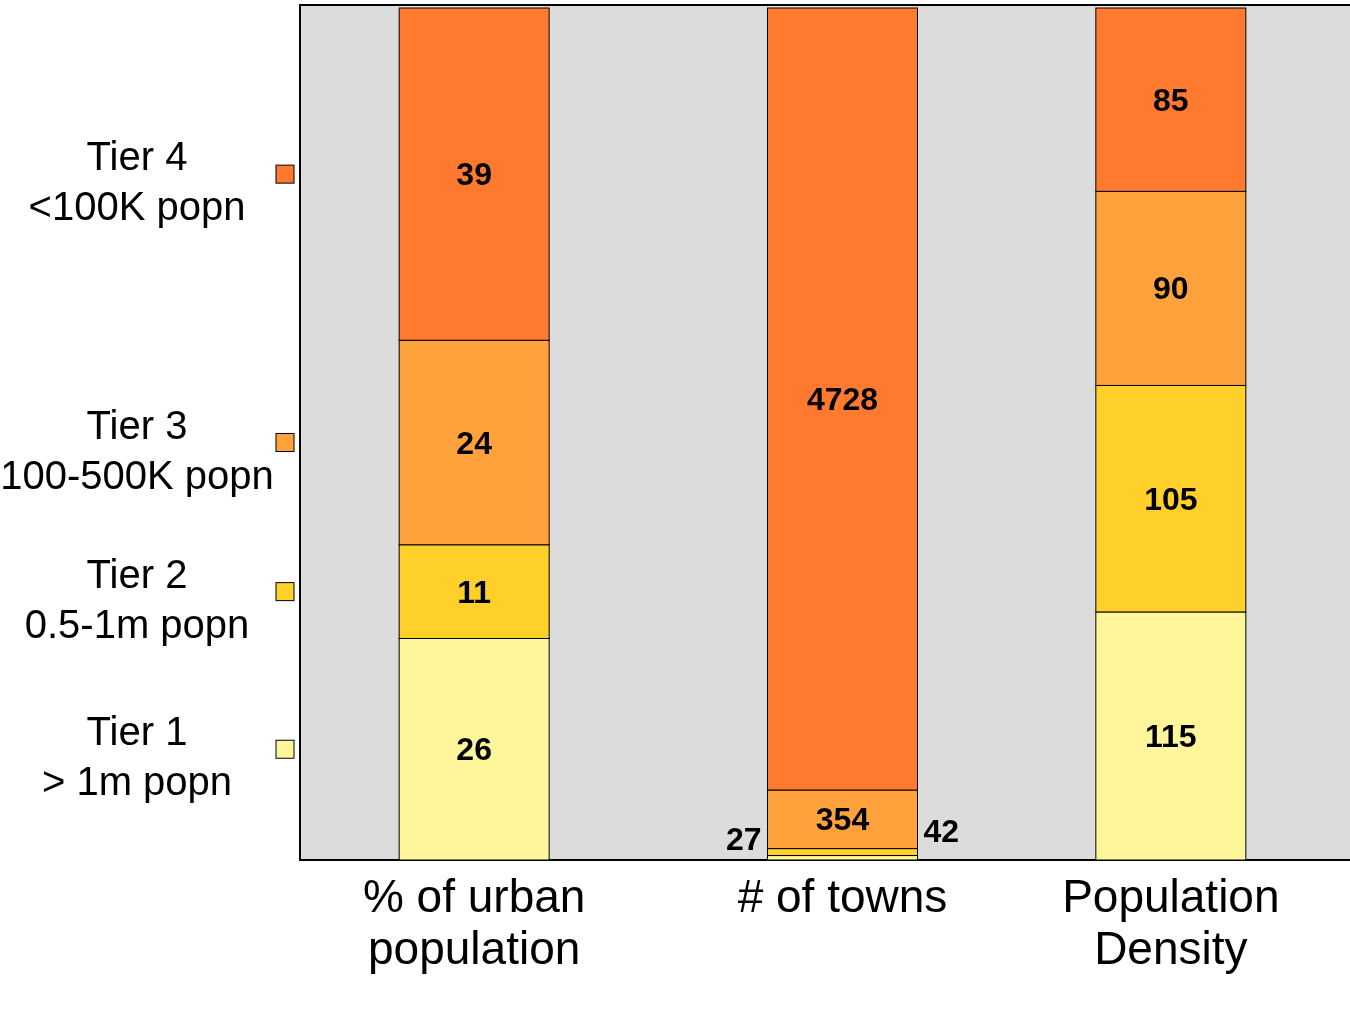  Describe the element at coordinates (137, 181) in the screenshot. I see `legend-label: Tier 4 <100K popn` at that location.